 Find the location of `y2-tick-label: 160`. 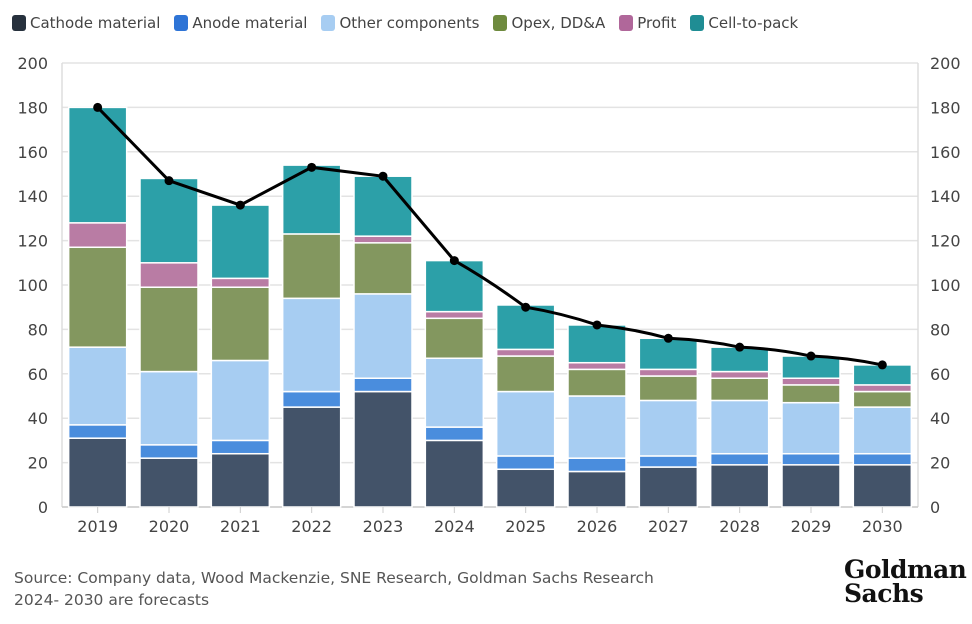

y2-tick-label: 160 is located at coordinates (945, 152).